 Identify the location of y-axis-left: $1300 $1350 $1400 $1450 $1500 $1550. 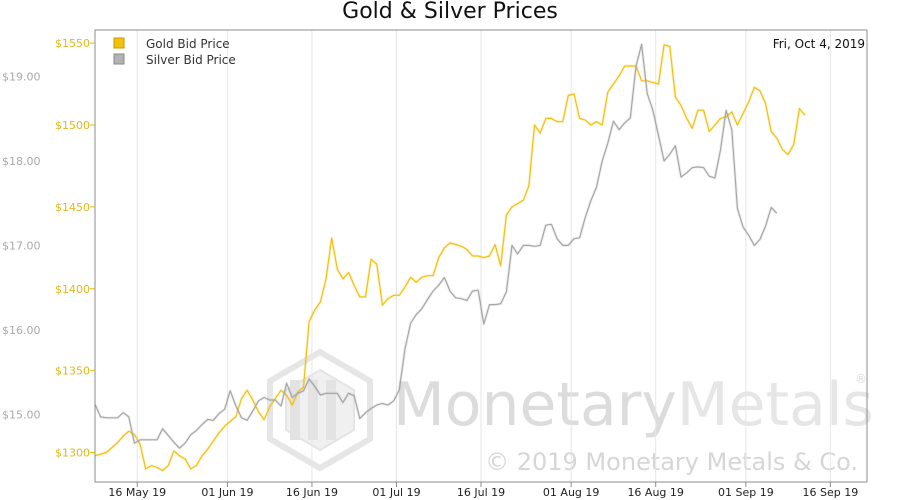
(75, 248).